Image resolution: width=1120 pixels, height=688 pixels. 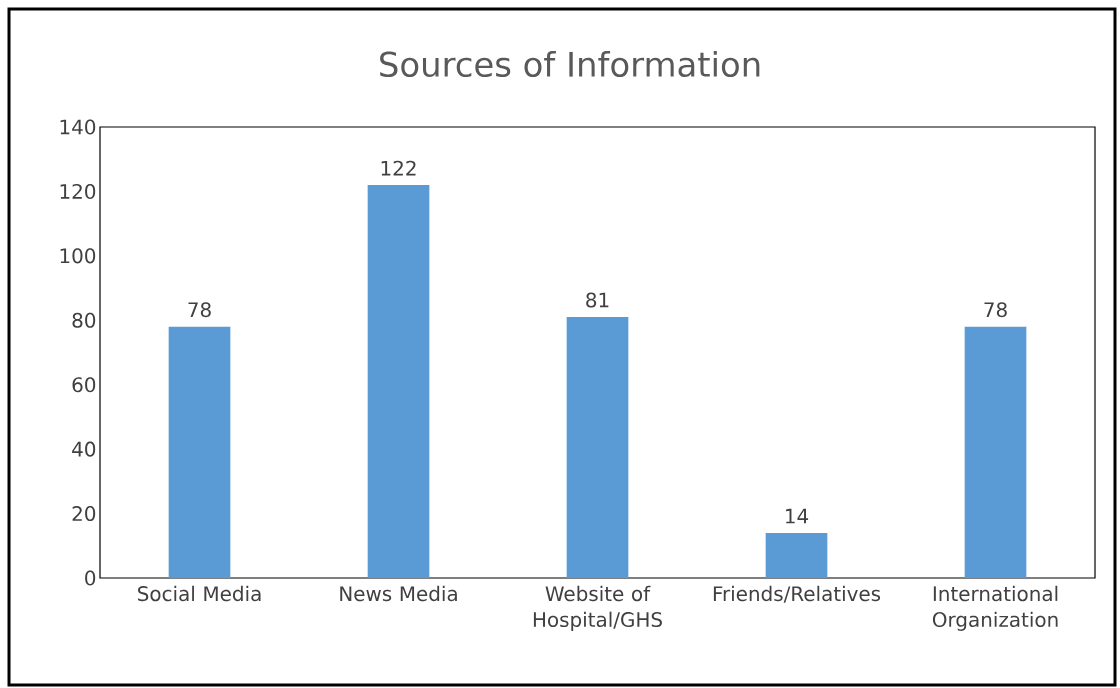 I want to click on data-label: 122, so click(x=398, y=168).